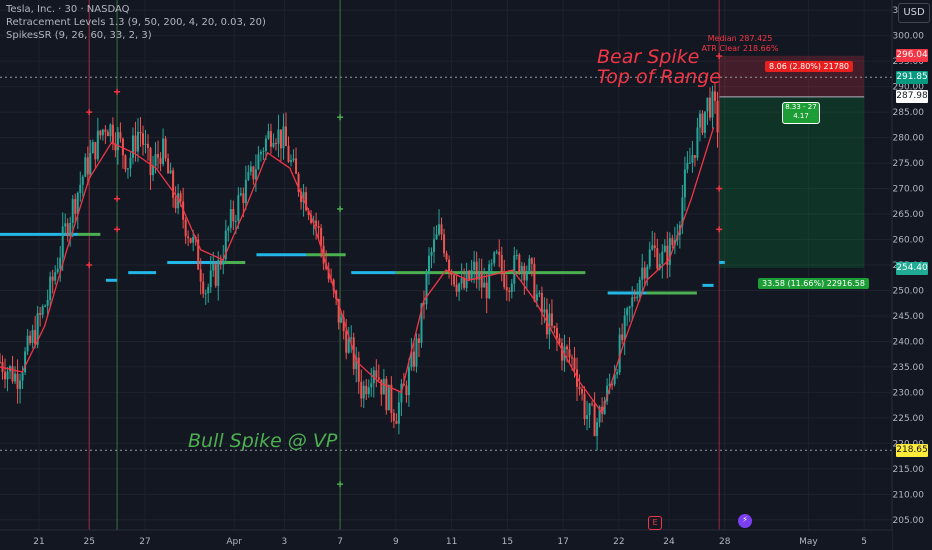 The height and width of the screenshot is (550, 932). Describe the element at coordinates (909, 342) in the screenshot. I see `price-tick-label: 240.00` at that location.